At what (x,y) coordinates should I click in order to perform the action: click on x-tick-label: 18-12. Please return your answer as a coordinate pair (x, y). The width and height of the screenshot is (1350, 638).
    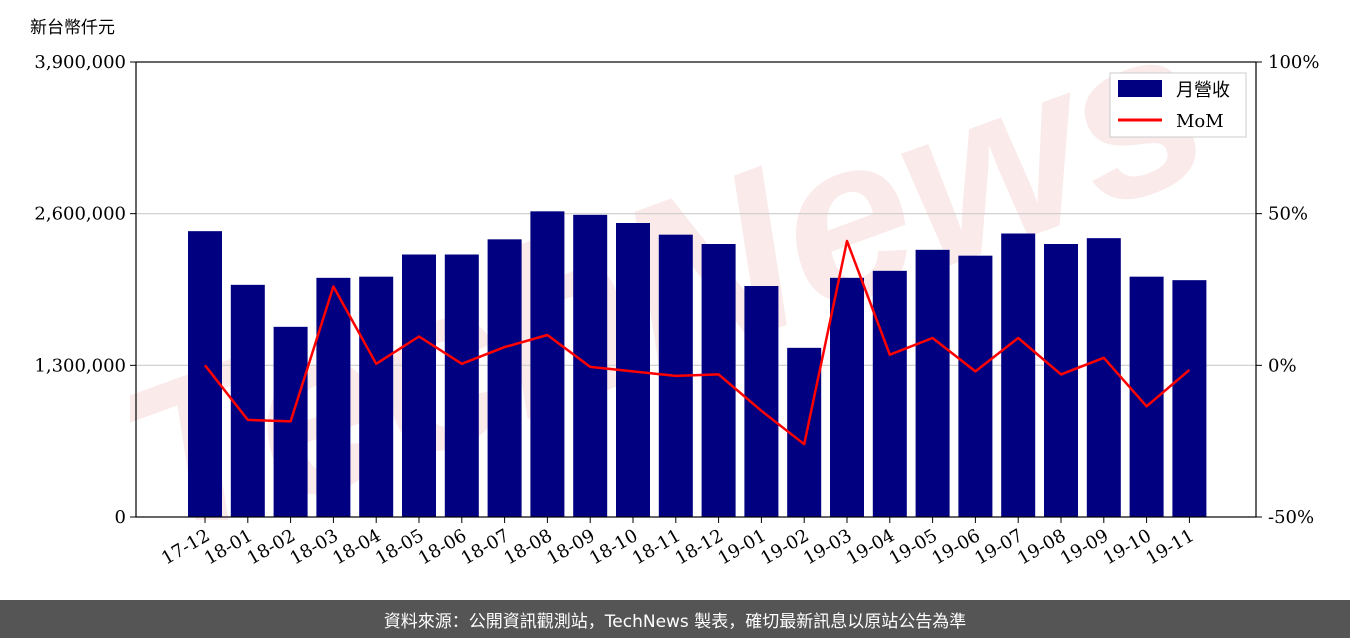
    Looking at the image, I should click on (699, 547).